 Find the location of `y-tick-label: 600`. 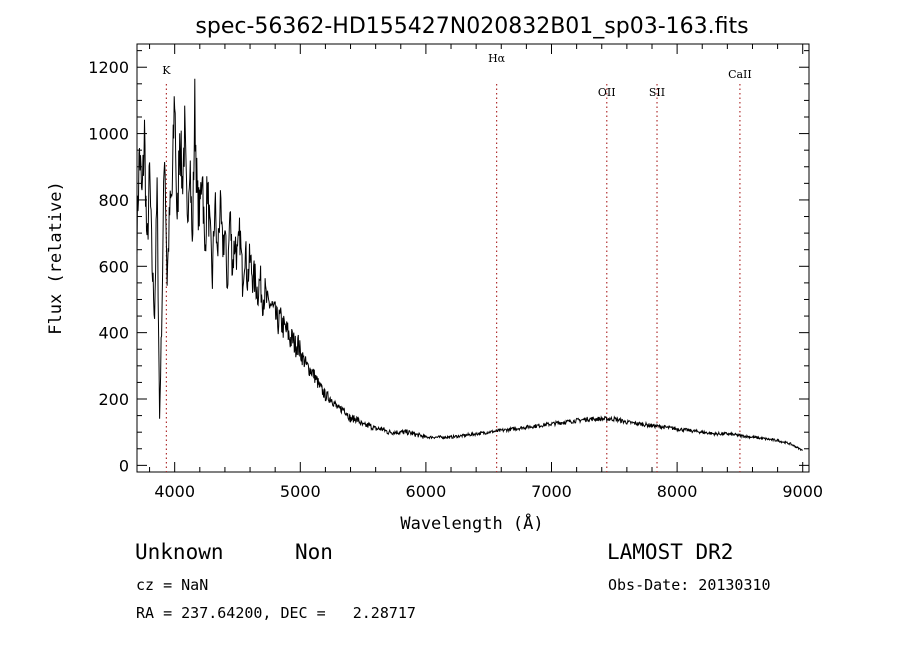

y-tick-label: 600 is located at coordinates (113, 266).